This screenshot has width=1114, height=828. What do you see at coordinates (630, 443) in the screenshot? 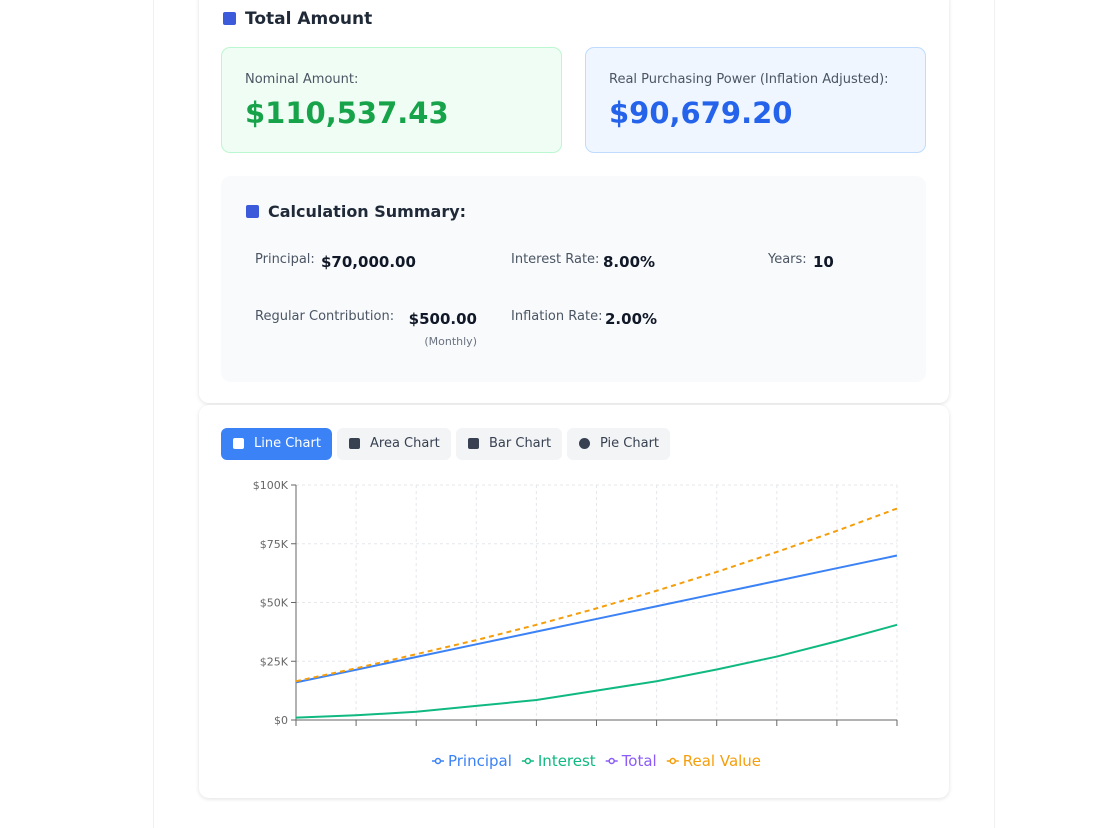
I see `tab-label: Pie Chart` at bounding box center [630, 443].